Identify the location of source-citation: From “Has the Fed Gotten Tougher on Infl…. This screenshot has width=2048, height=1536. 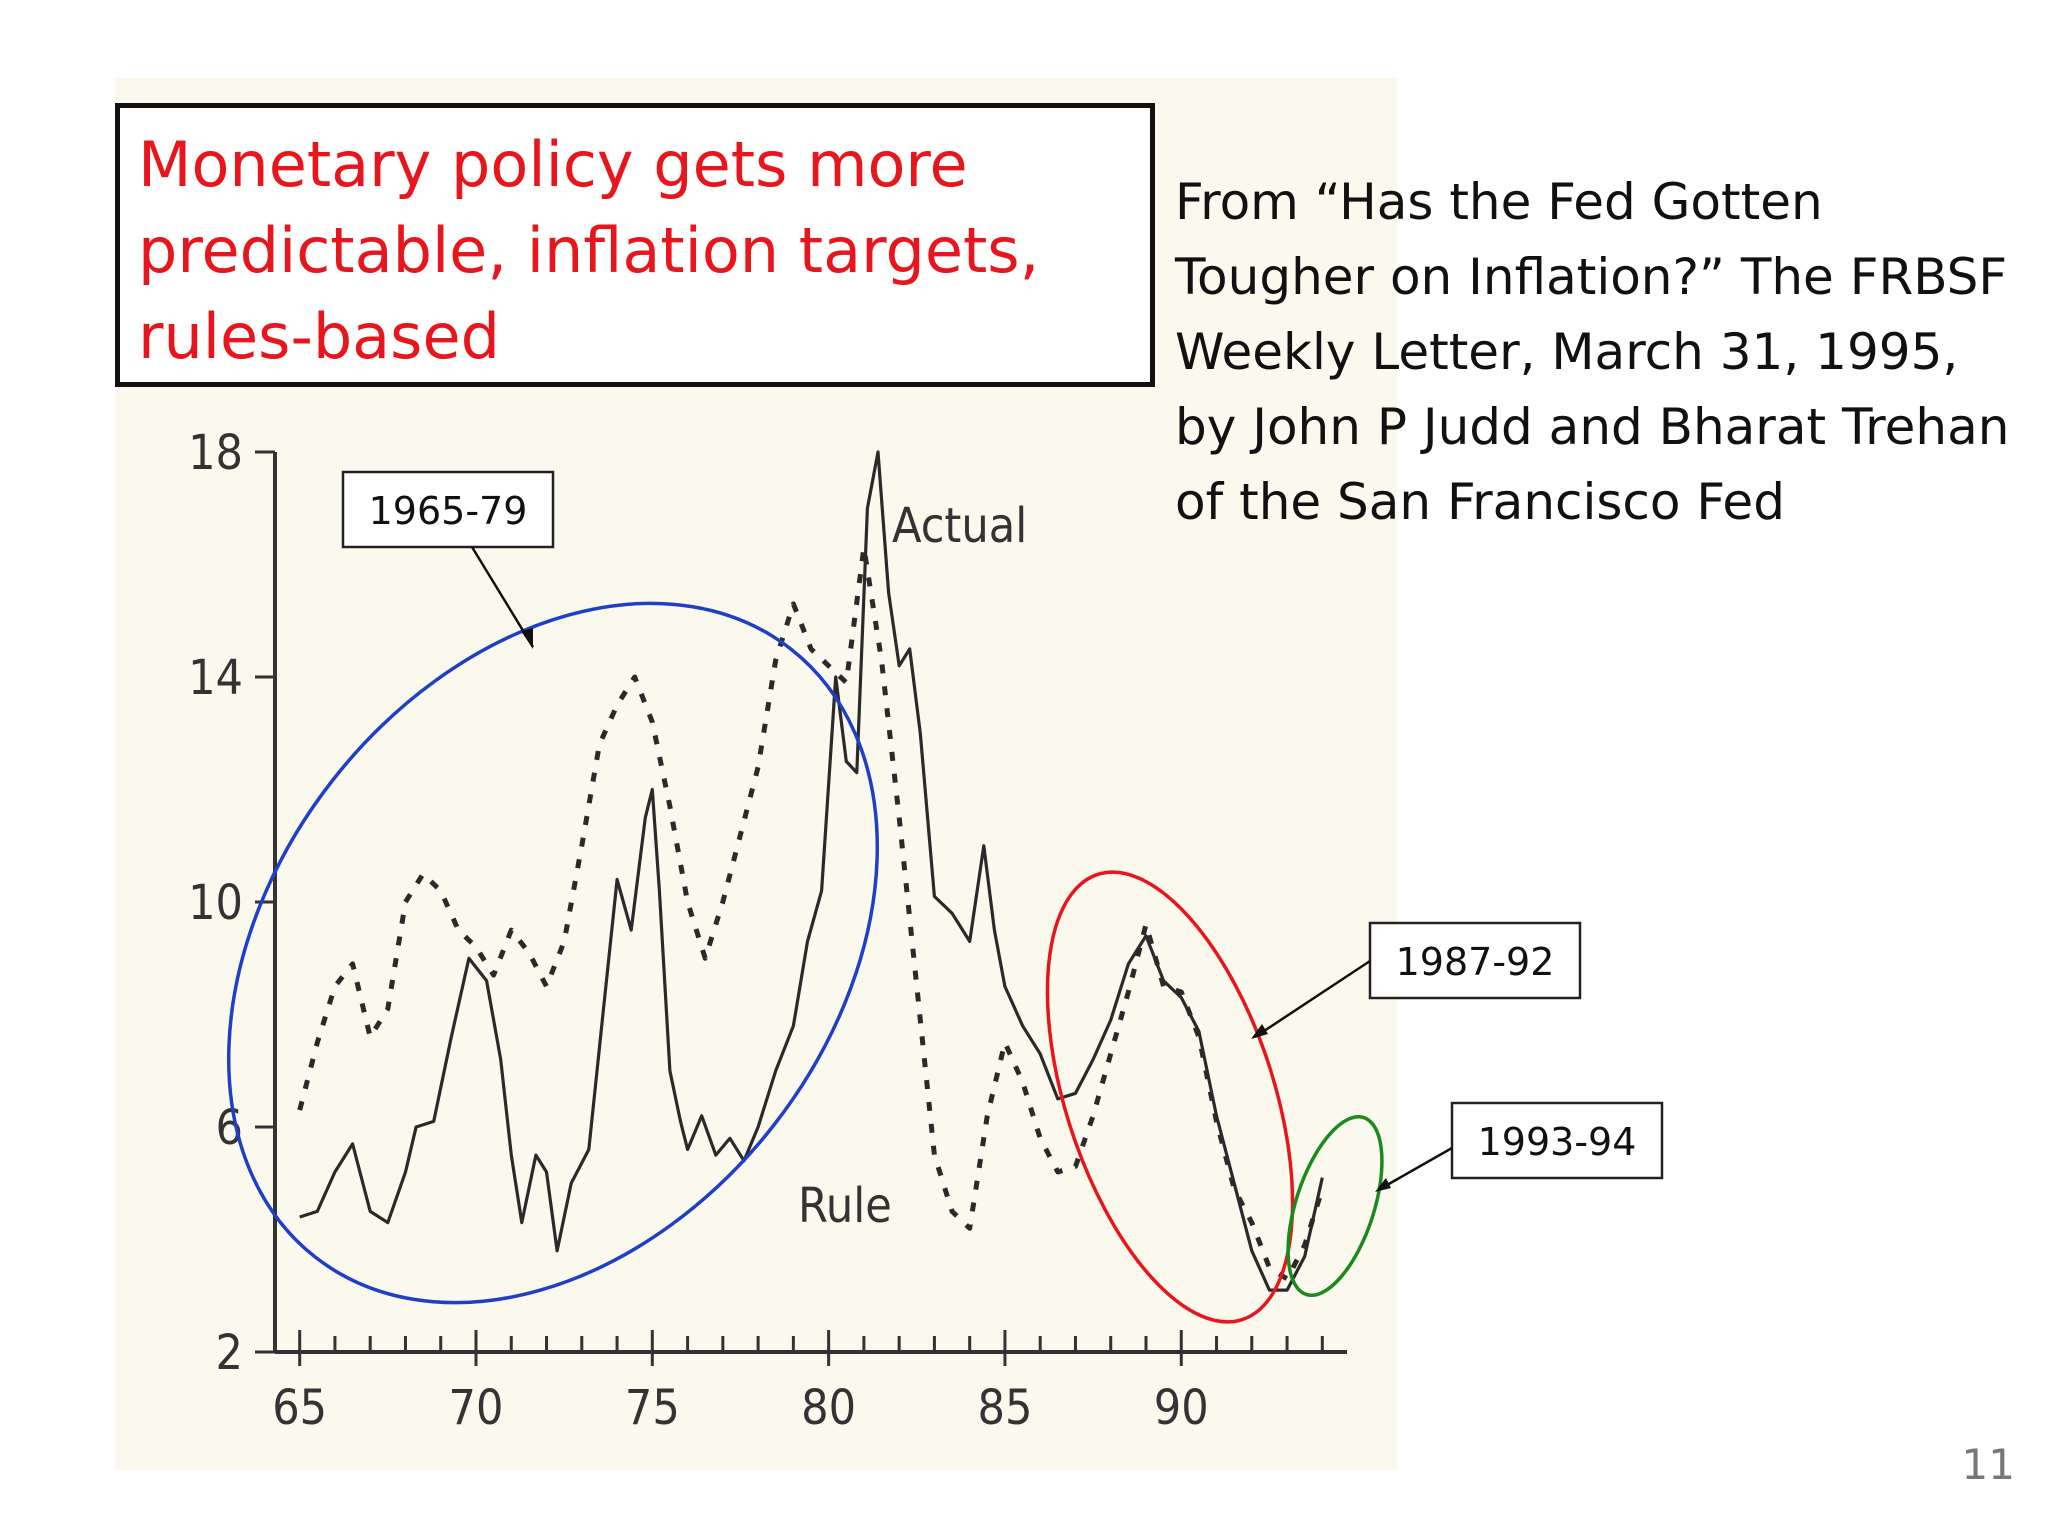
(1592, 352).